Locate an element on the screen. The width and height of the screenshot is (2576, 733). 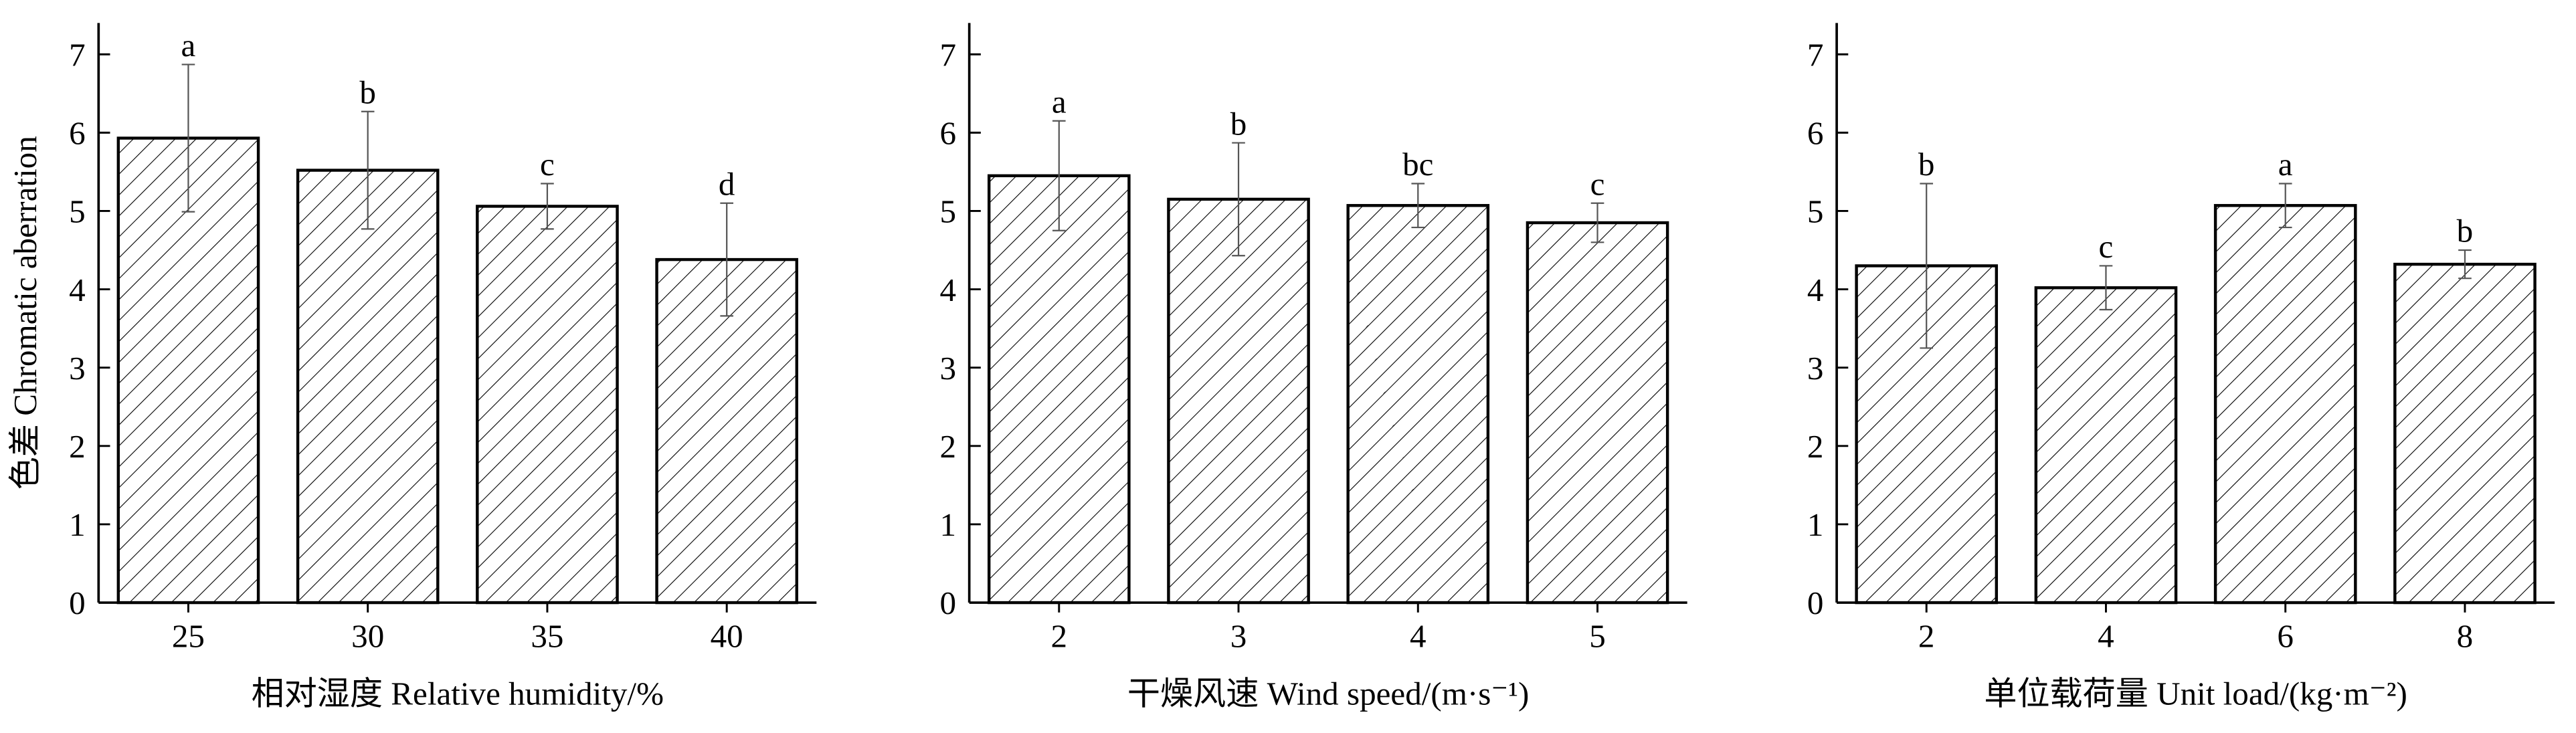
x-tick-label: 8 is located at coordinates (2465, 635).